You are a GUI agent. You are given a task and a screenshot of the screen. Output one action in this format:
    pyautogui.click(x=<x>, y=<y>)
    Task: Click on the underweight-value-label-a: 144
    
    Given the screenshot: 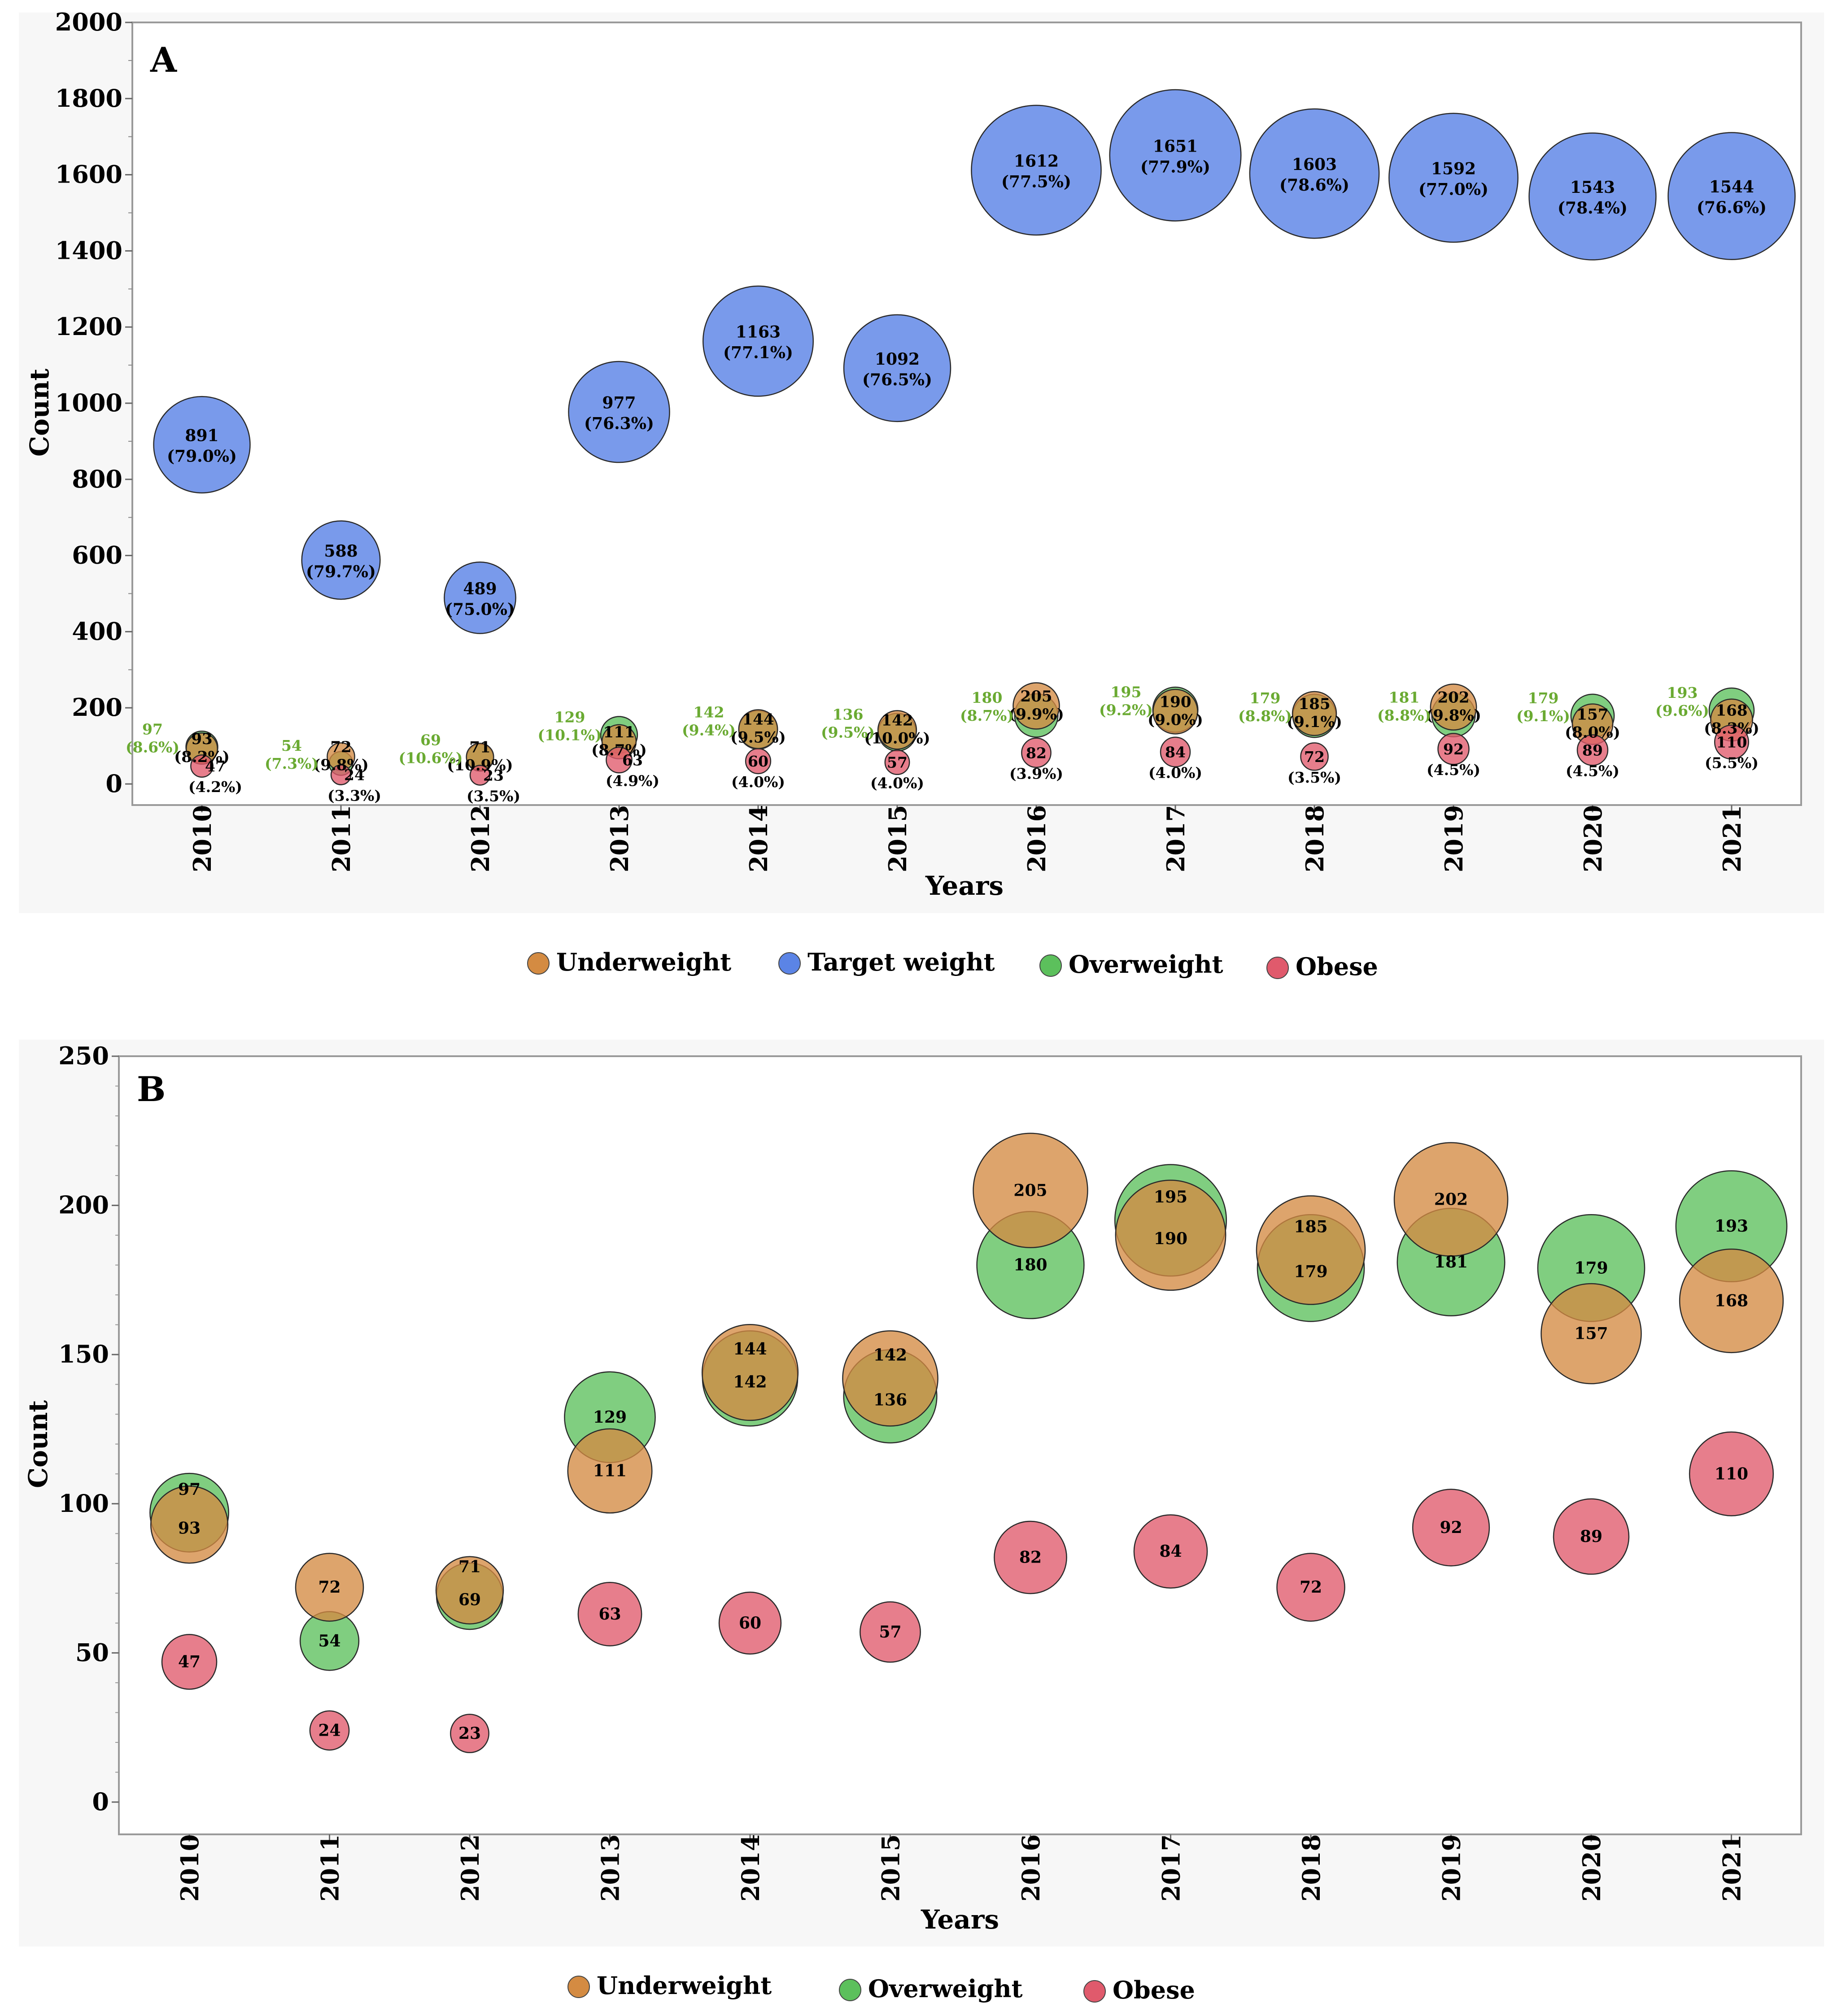 What is the action you would take?
    pyautogui.click(x=758, y=720)
    